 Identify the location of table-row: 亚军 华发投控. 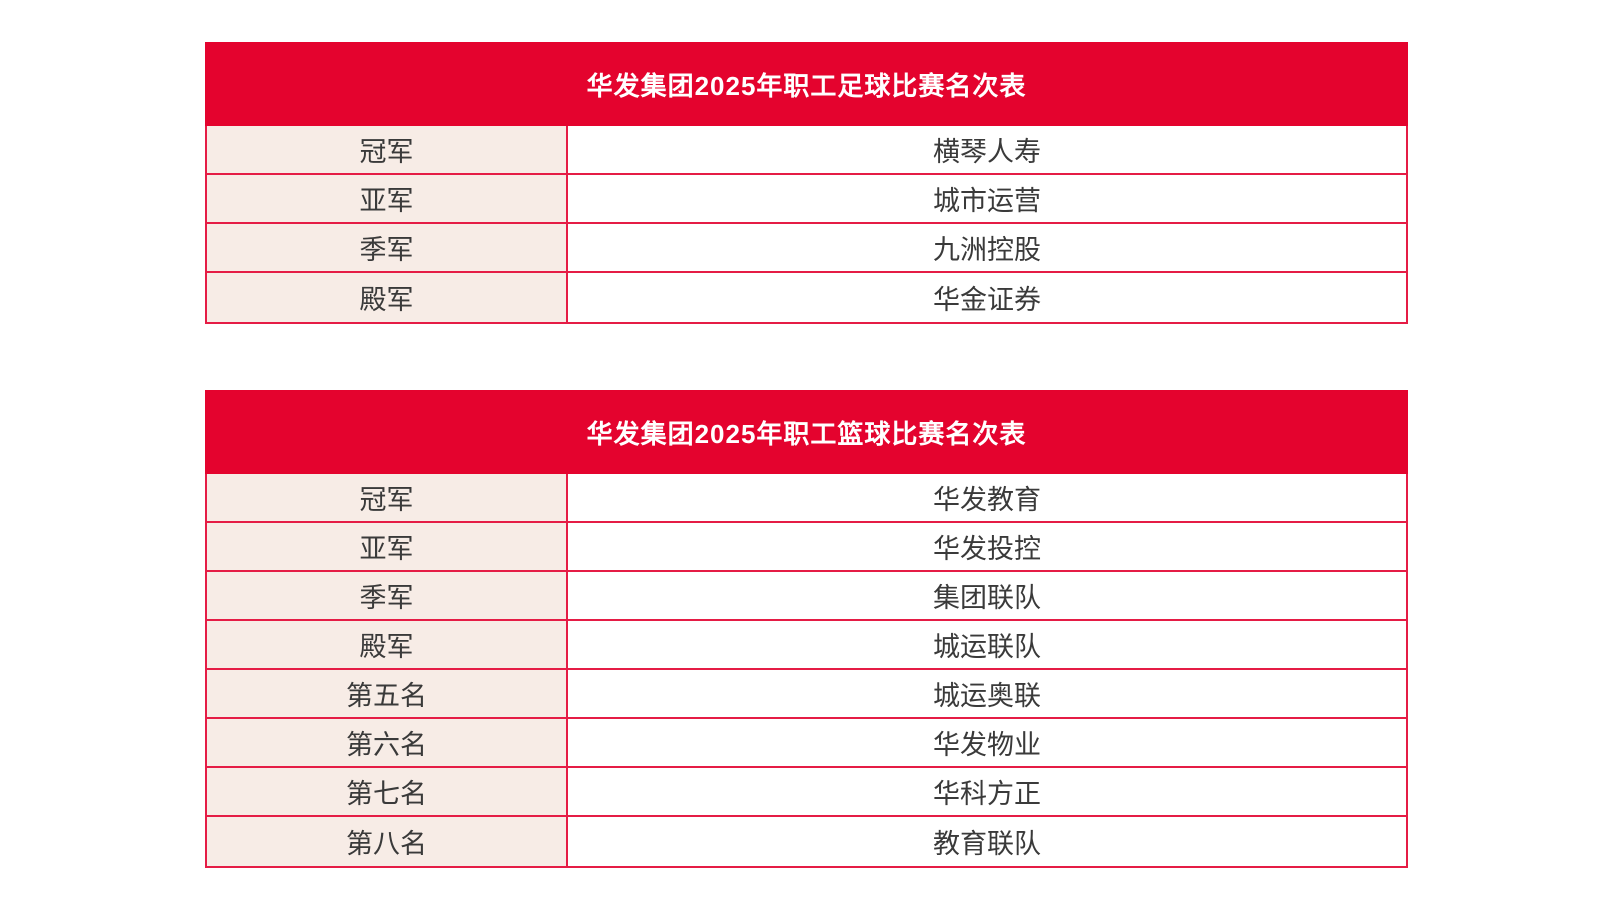
(806, 547).